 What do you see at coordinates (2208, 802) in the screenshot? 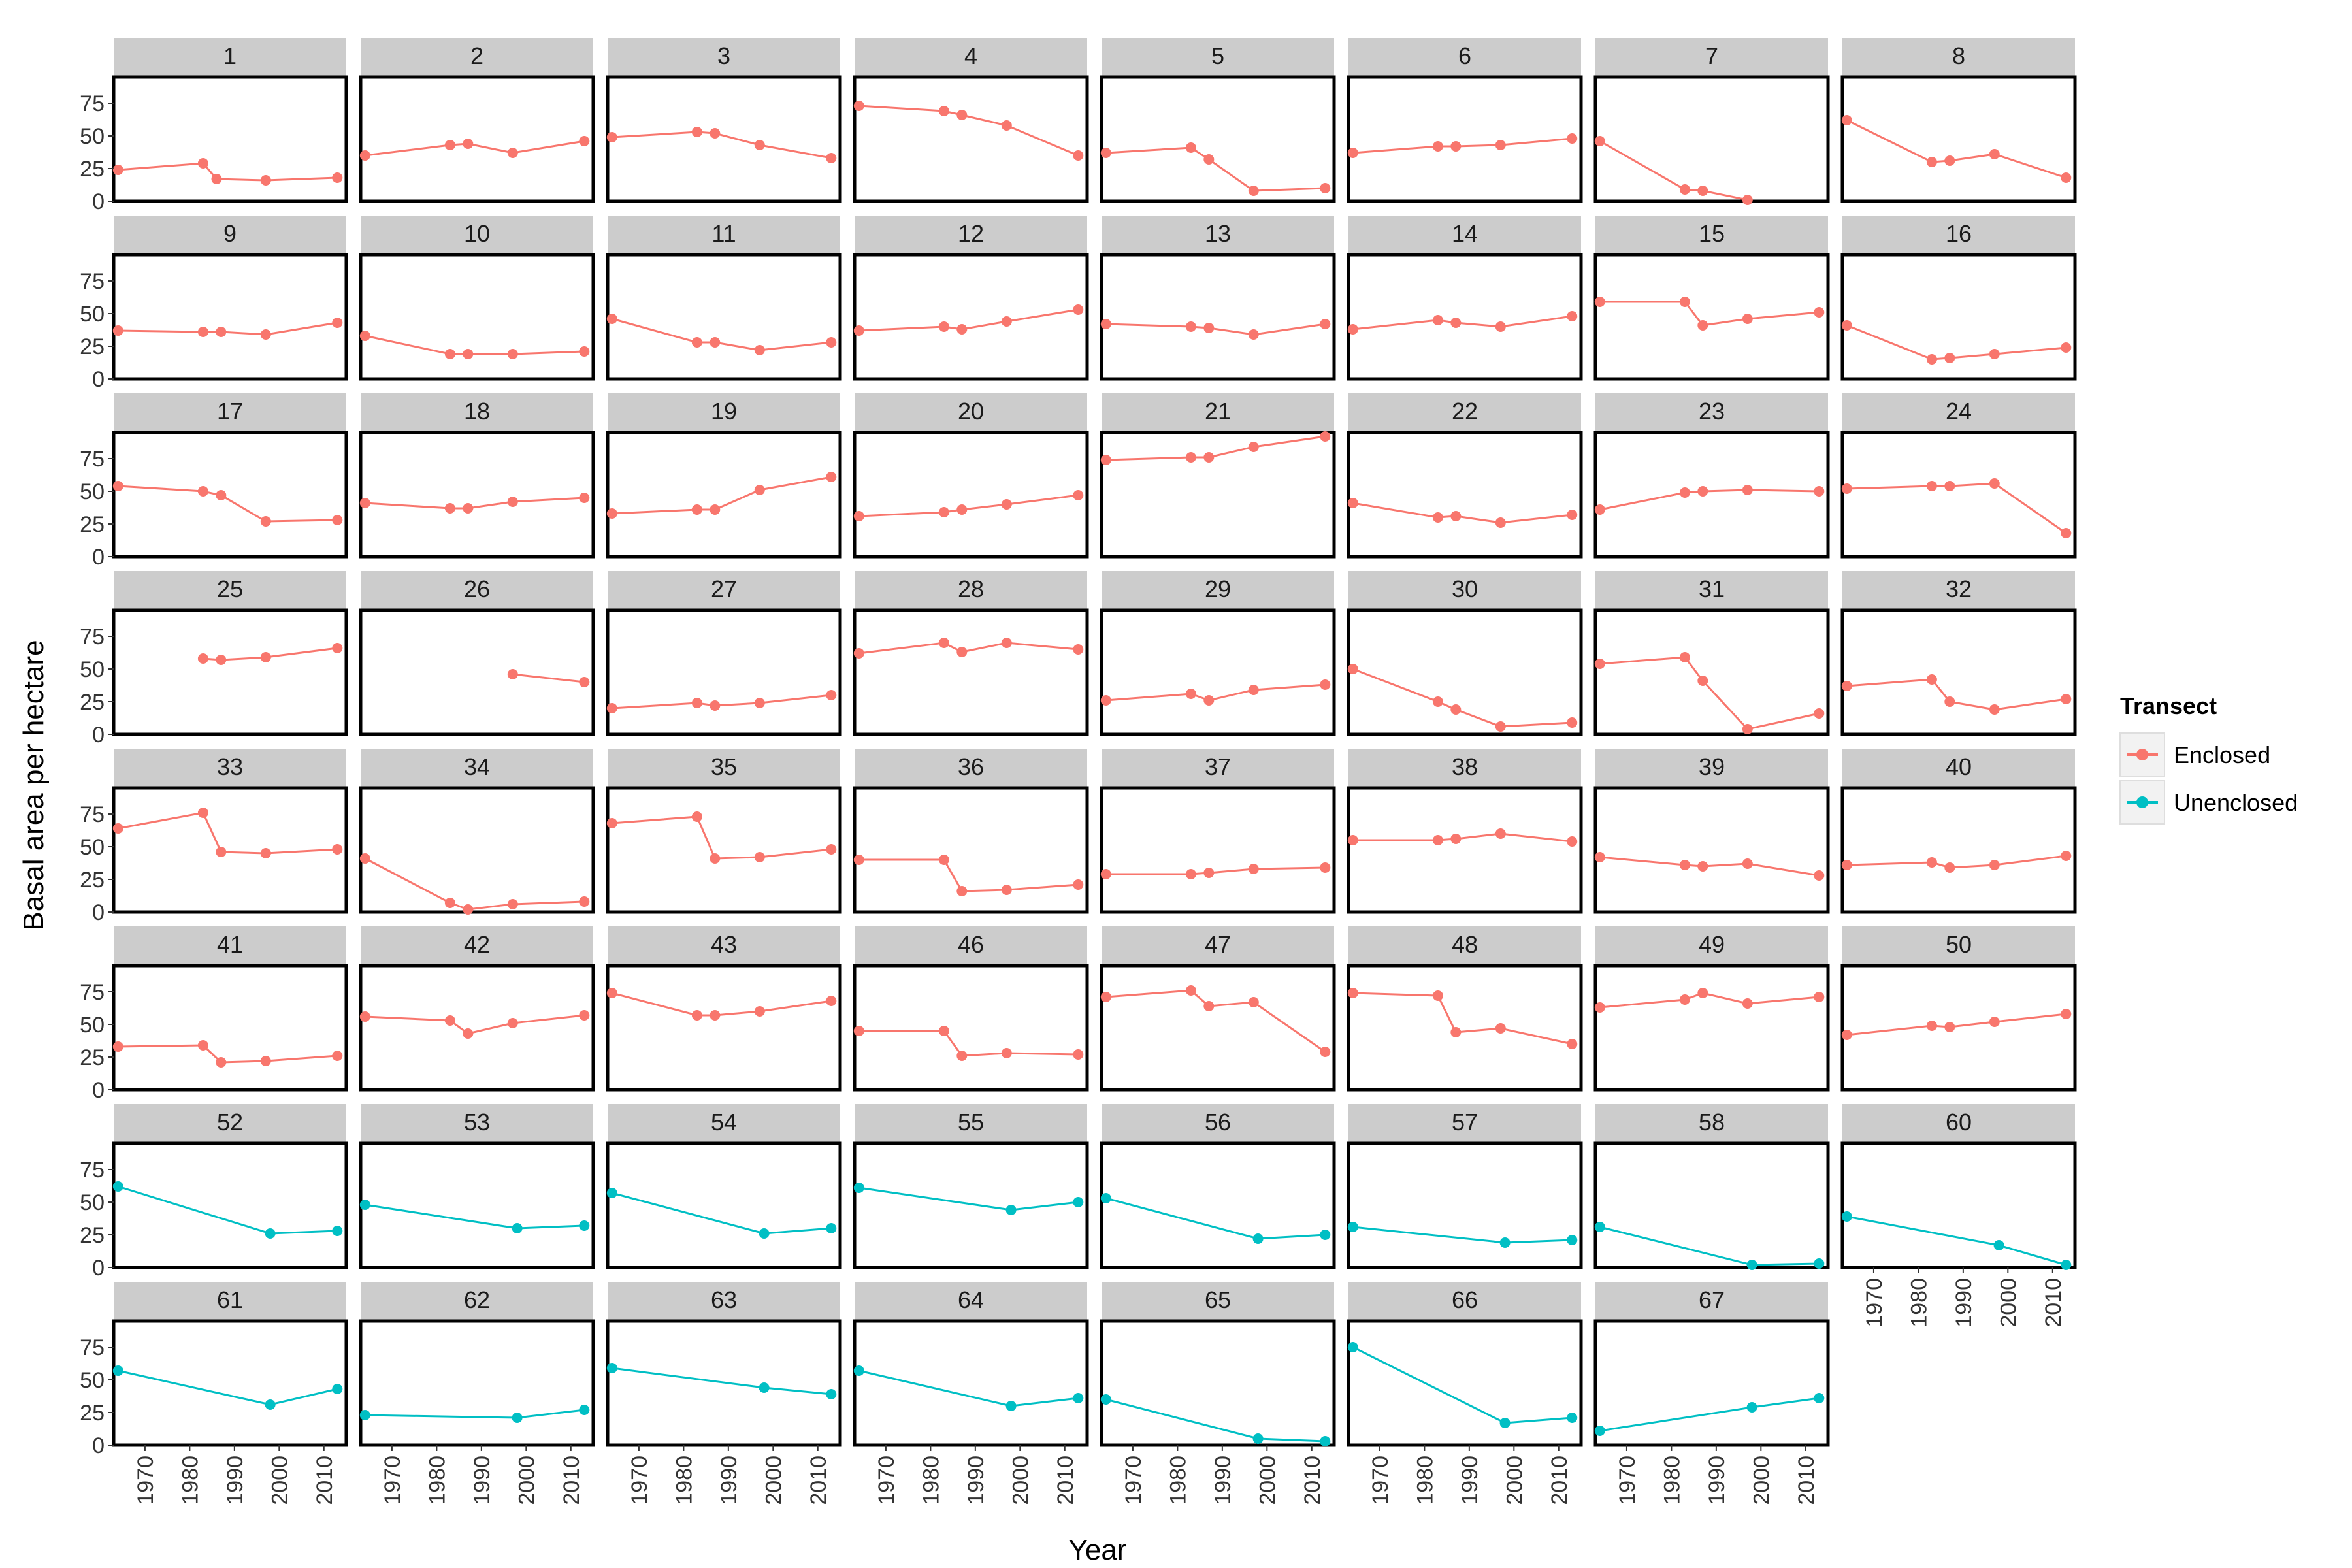
I see `legend-item-unenclosed: Unenclosed` at bounding box center [2208, 802].